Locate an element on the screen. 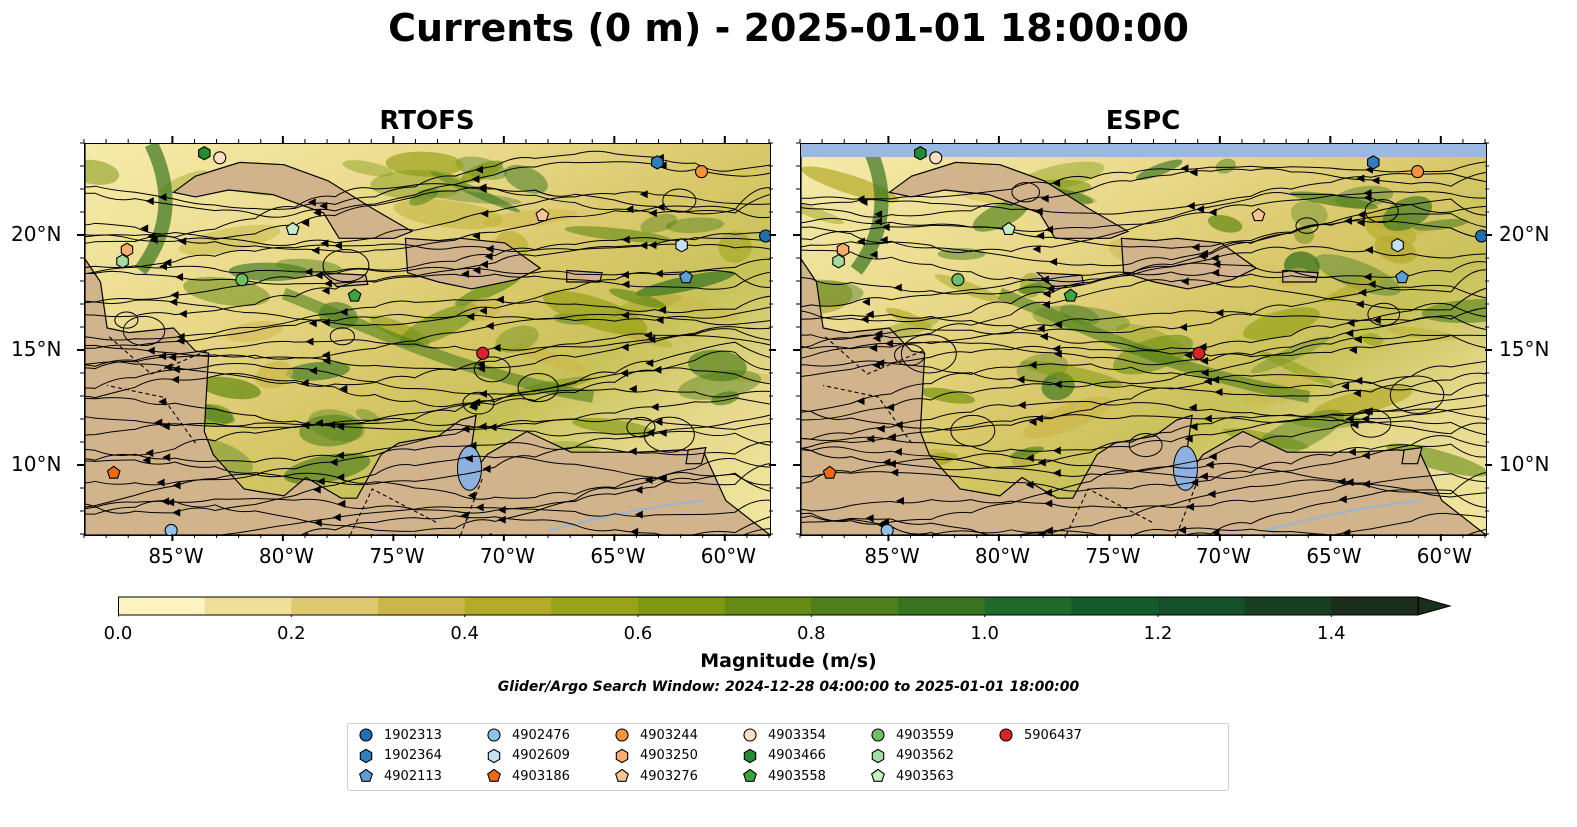 The height and width of the screenshot is (827, 1577). legend-item: 4902609 is located at coordinates (528, 756).